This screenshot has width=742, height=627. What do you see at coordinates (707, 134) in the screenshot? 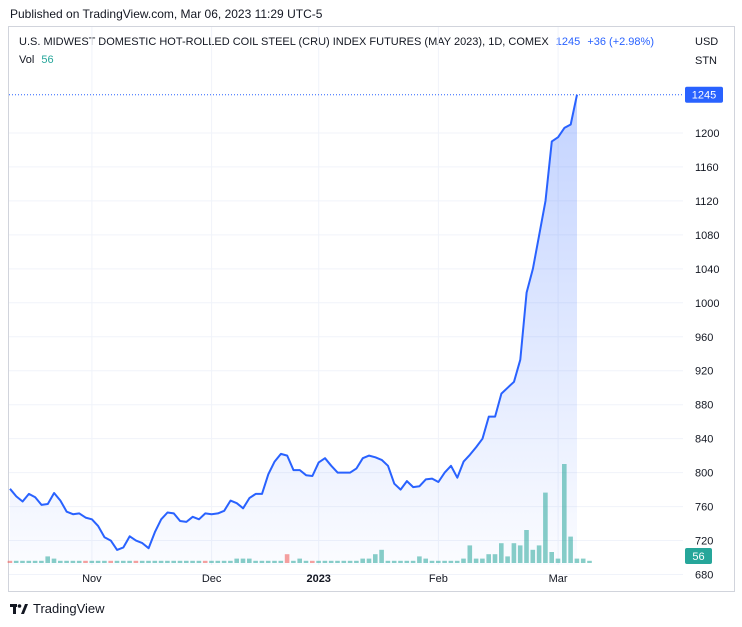
I see `y-tick-label: 1200` at bounding box center [707, 134].